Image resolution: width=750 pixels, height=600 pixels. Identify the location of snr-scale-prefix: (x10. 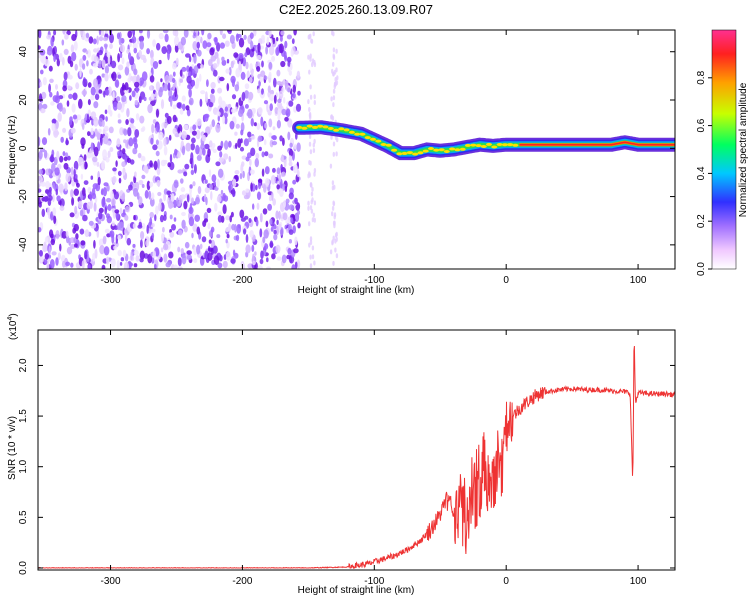
(13, 330).